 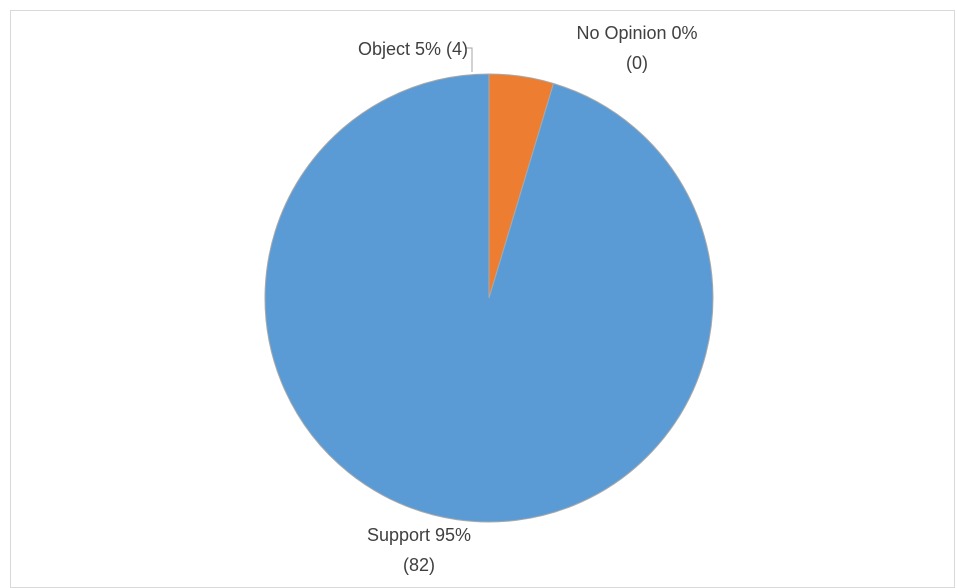 What do you see at coordinates (636, 33) in the screenshot?
I see `no-opinion-data-label-line1: No Opinion 0%` at bounding box center [636, 33].